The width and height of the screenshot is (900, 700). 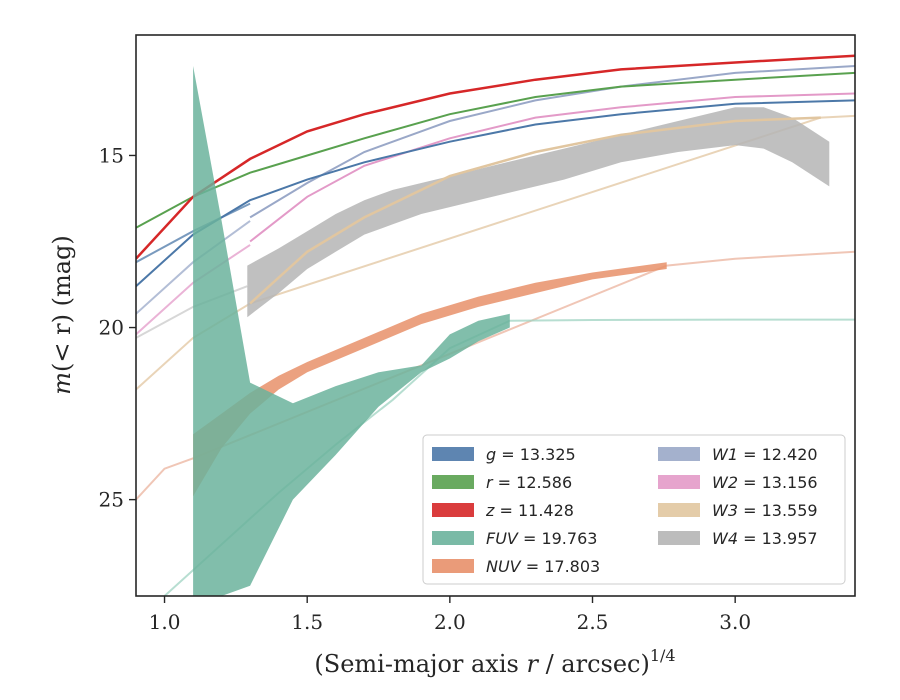 What do you see at coordinates (62, 274) in the screenshot?
I see `y-axis-label-tail: (mag)` at bounding box center [62, 274].